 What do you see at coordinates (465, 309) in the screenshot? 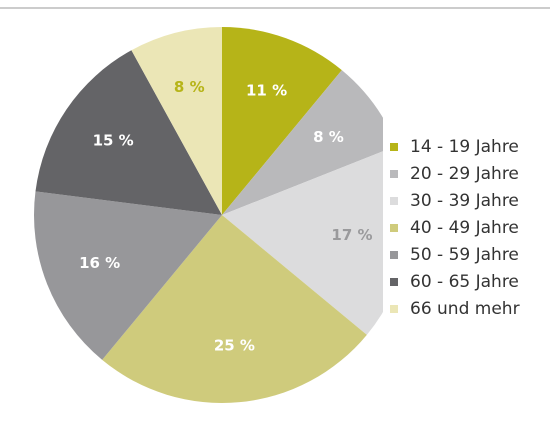
I see `legend-label: 66 und mehr` at bounding box center [465, 309].